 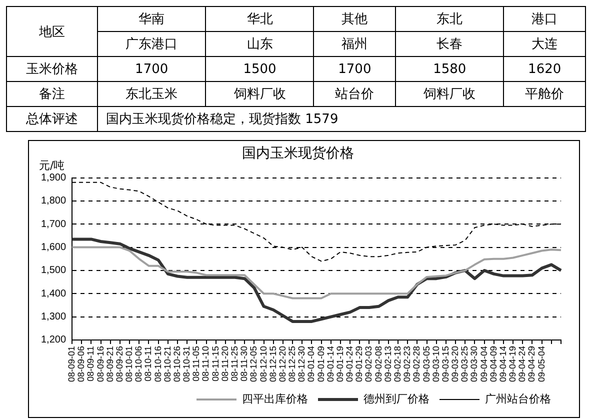 What do you see at coordinates (244, 364) in the screenshot?
I see `x-tick-label: 08-11-30` at bounding box center [244, 364].